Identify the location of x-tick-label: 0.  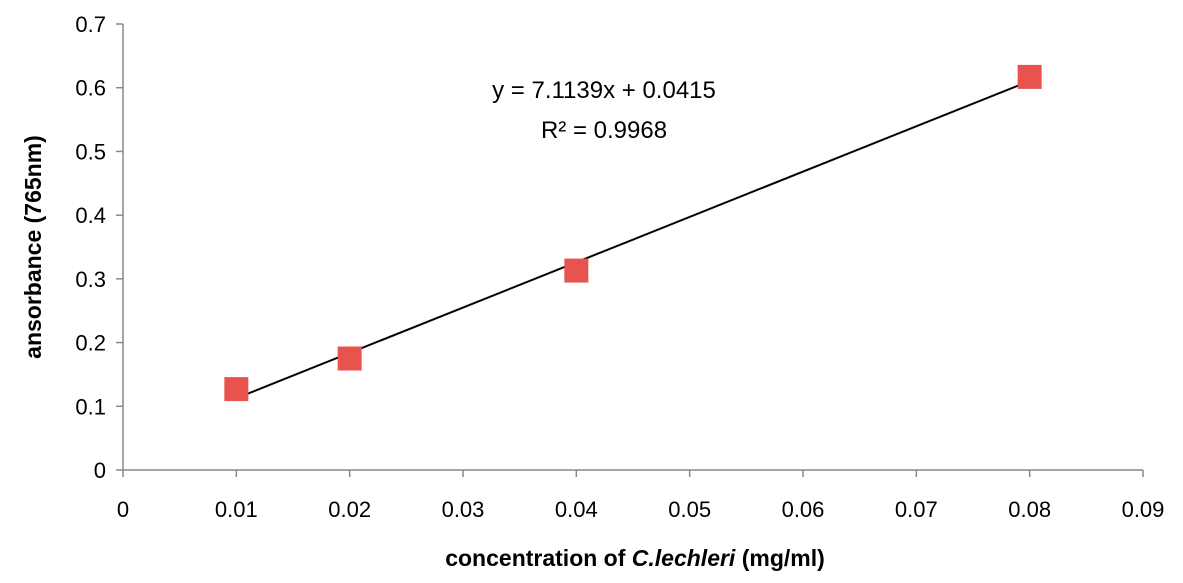
(123, 509).